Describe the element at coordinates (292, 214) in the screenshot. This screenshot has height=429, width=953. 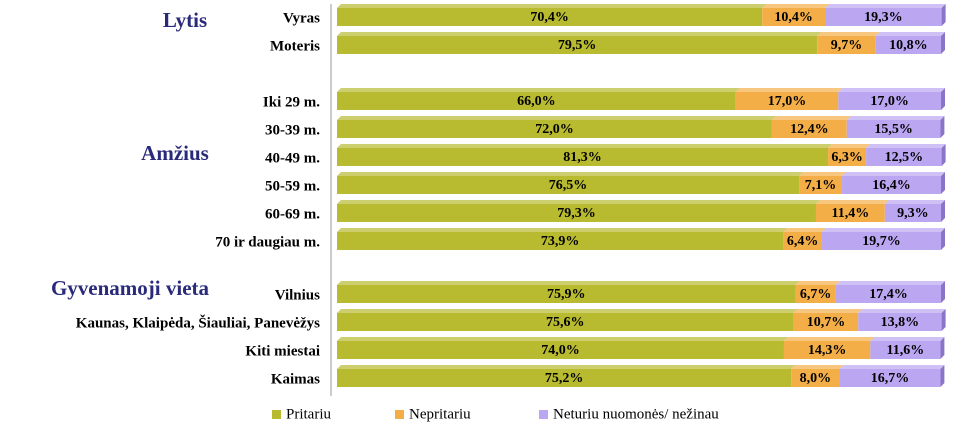
I see `category-label: 60-69 m.` at that location.